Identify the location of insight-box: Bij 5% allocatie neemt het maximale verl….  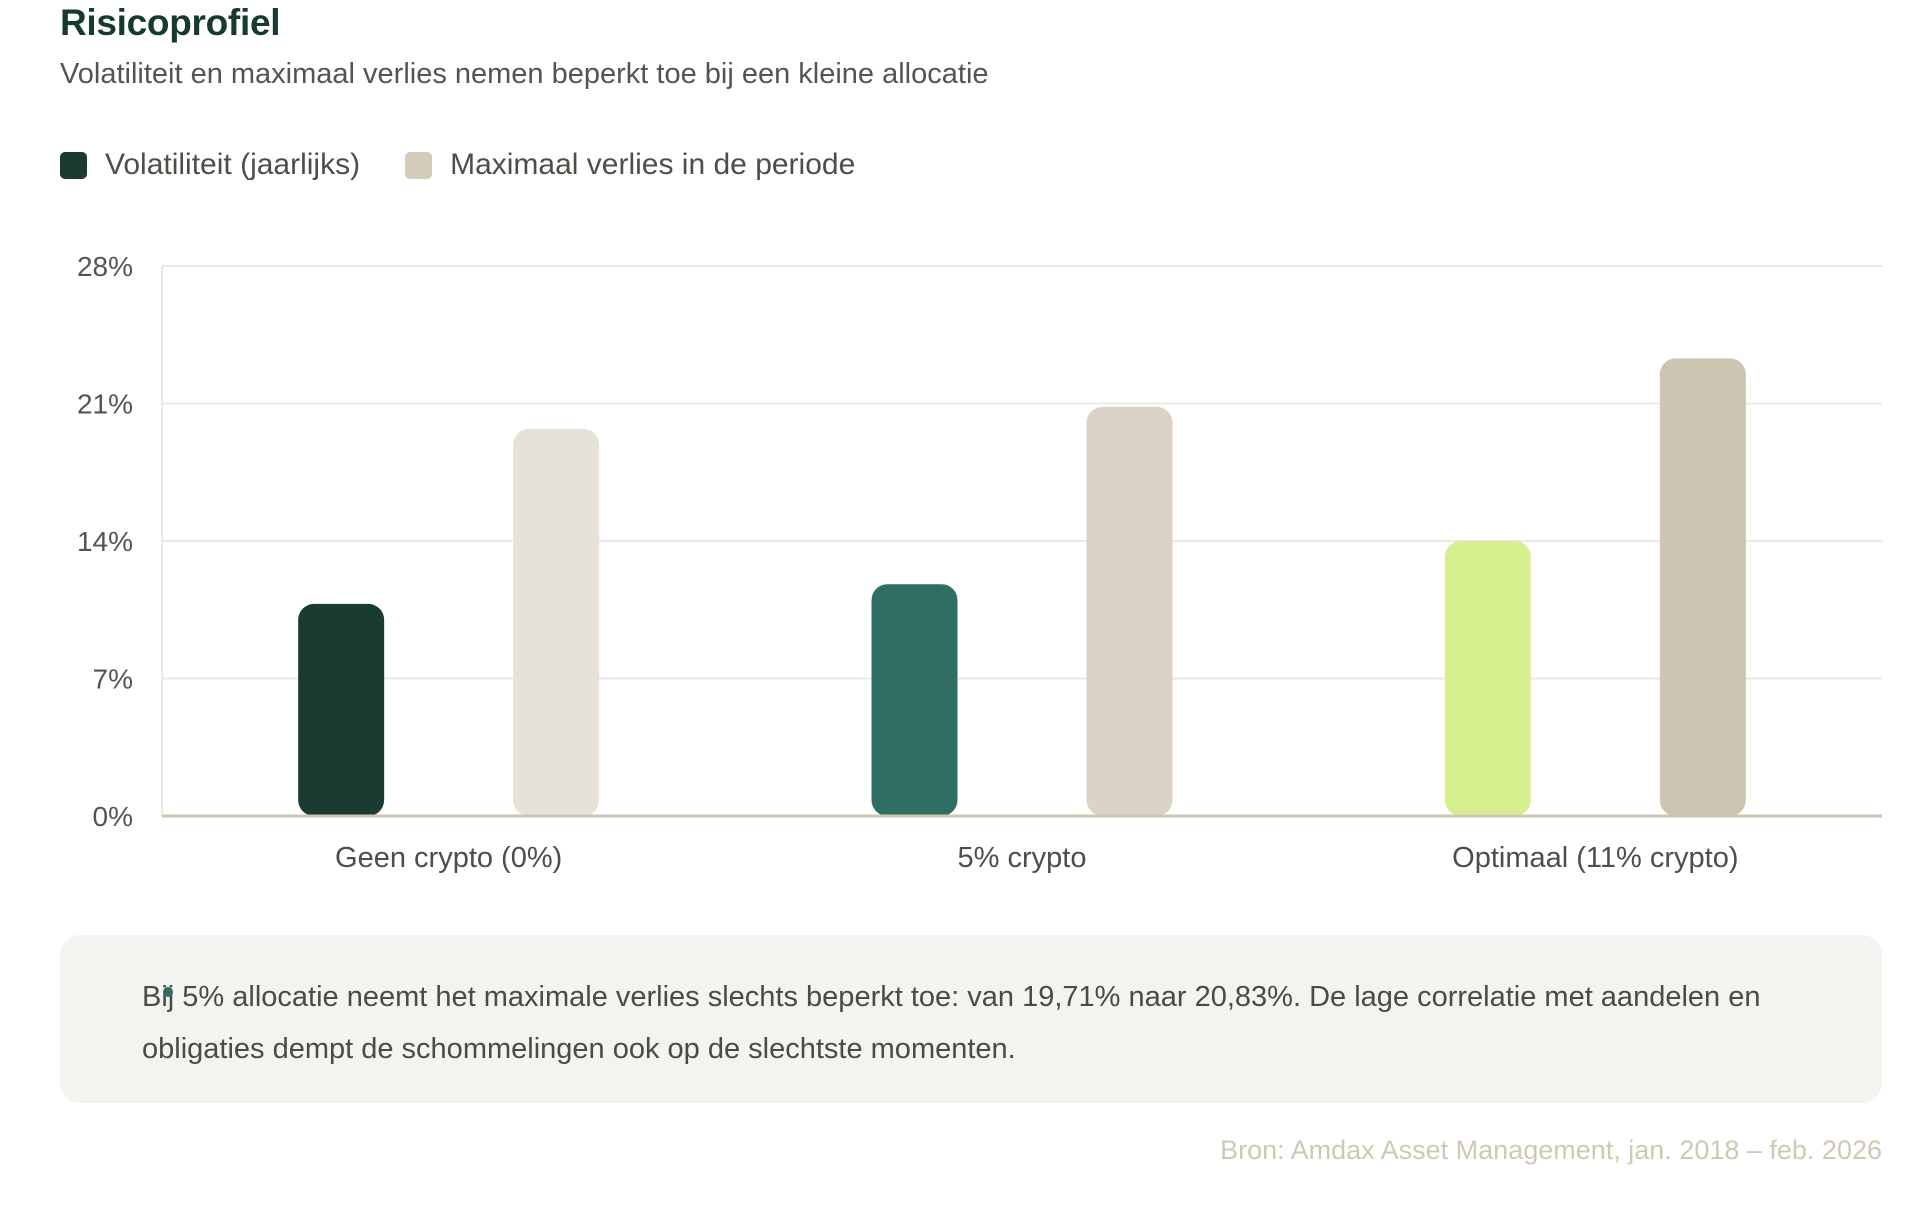
(971, 1019).